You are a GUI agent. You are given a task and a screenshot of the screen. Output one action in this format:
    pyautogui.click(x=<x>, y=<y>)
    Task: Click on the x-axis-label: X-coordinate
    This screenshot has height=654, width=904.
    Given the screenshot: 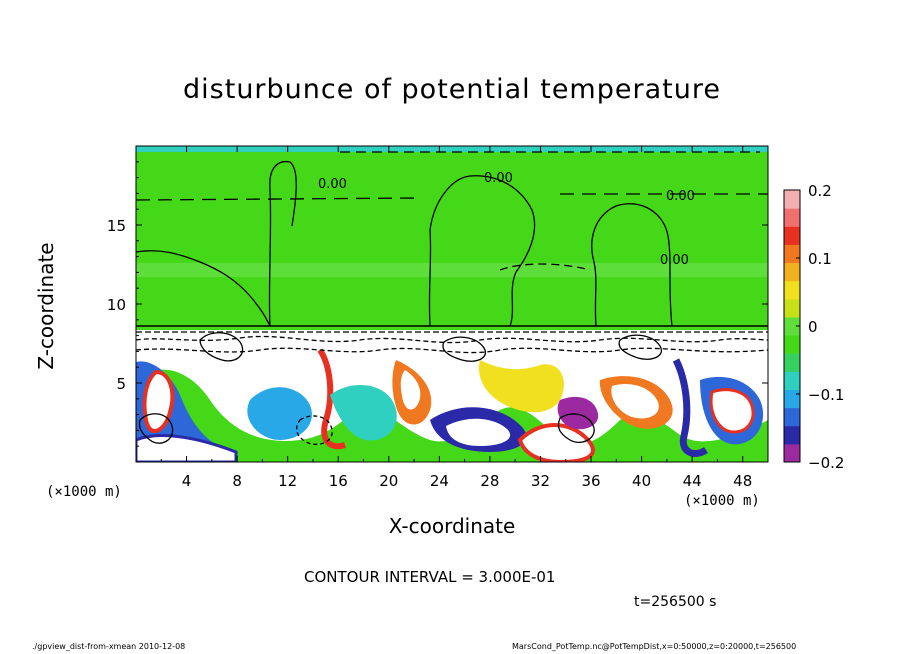 What is the action you would take?
    pyautogui.click(x=452, y=526)
    